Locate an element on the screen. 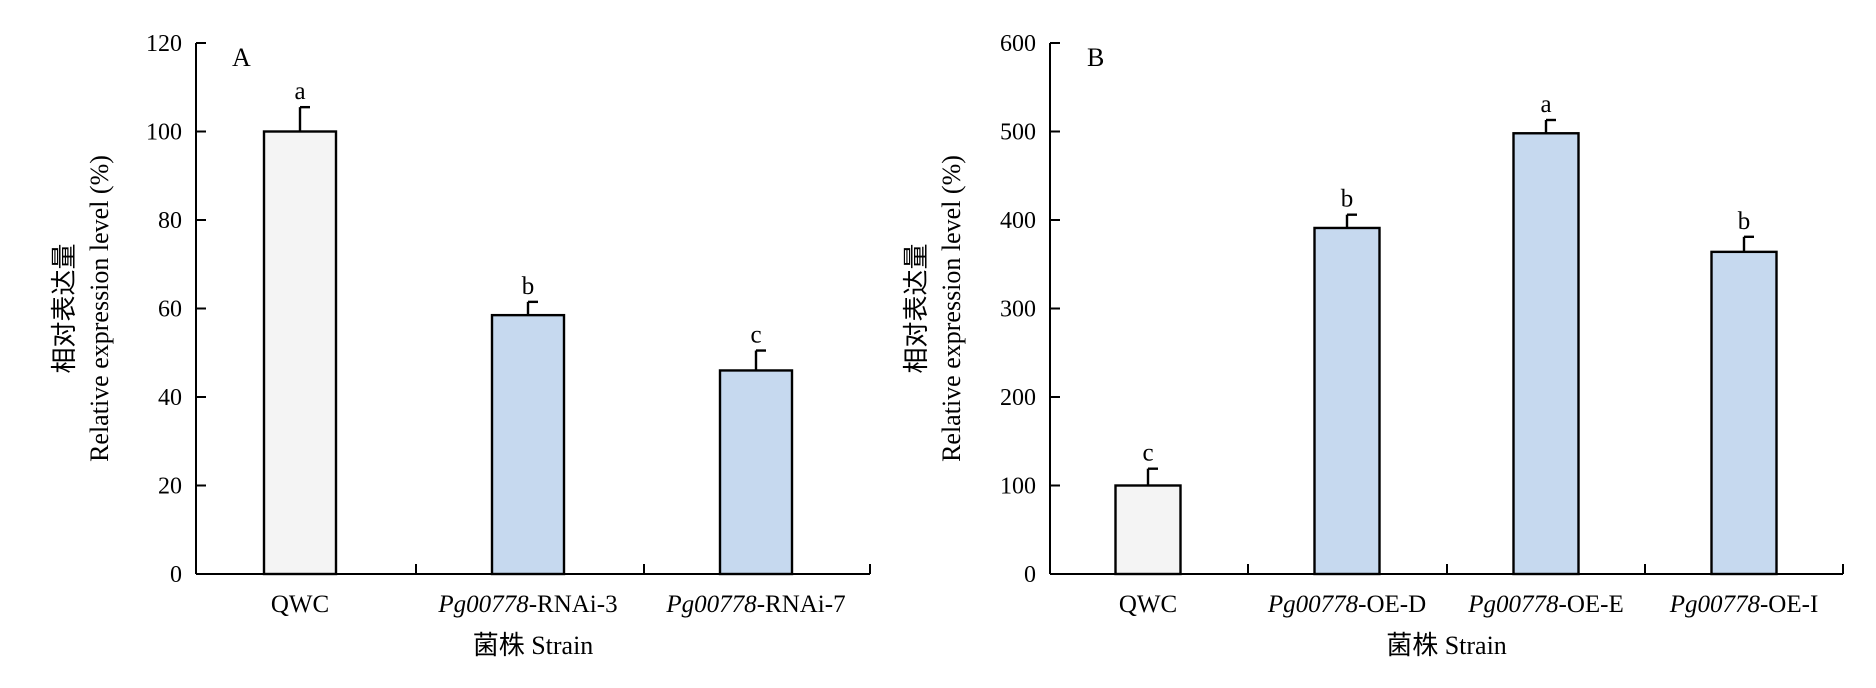  y-tick-label: 500 is located at coordinates (1018, 133).